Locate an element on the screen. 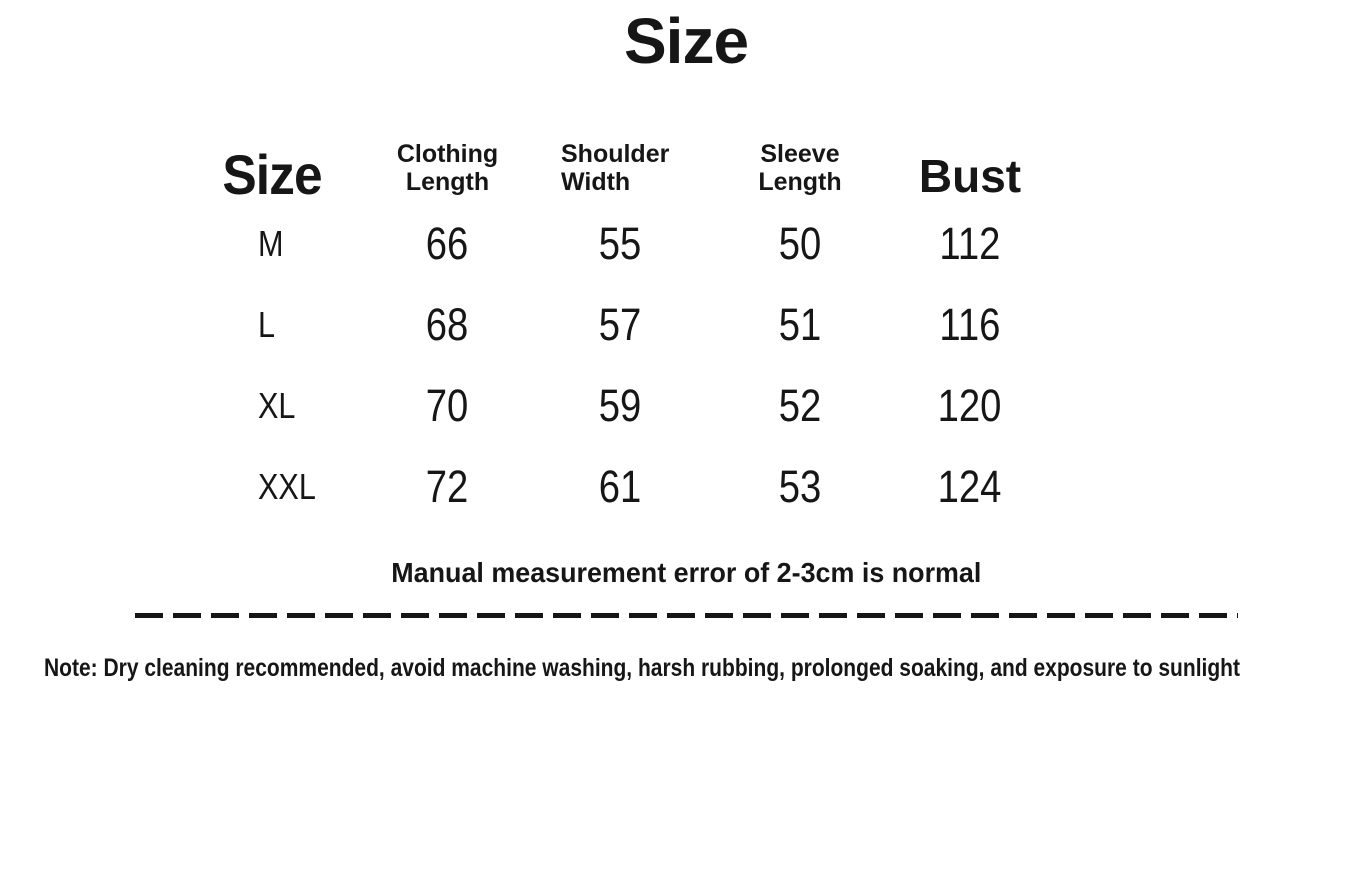 This screenshot has height=872, width=1372. cell-value: 59 is located at coordinates (620, 405).